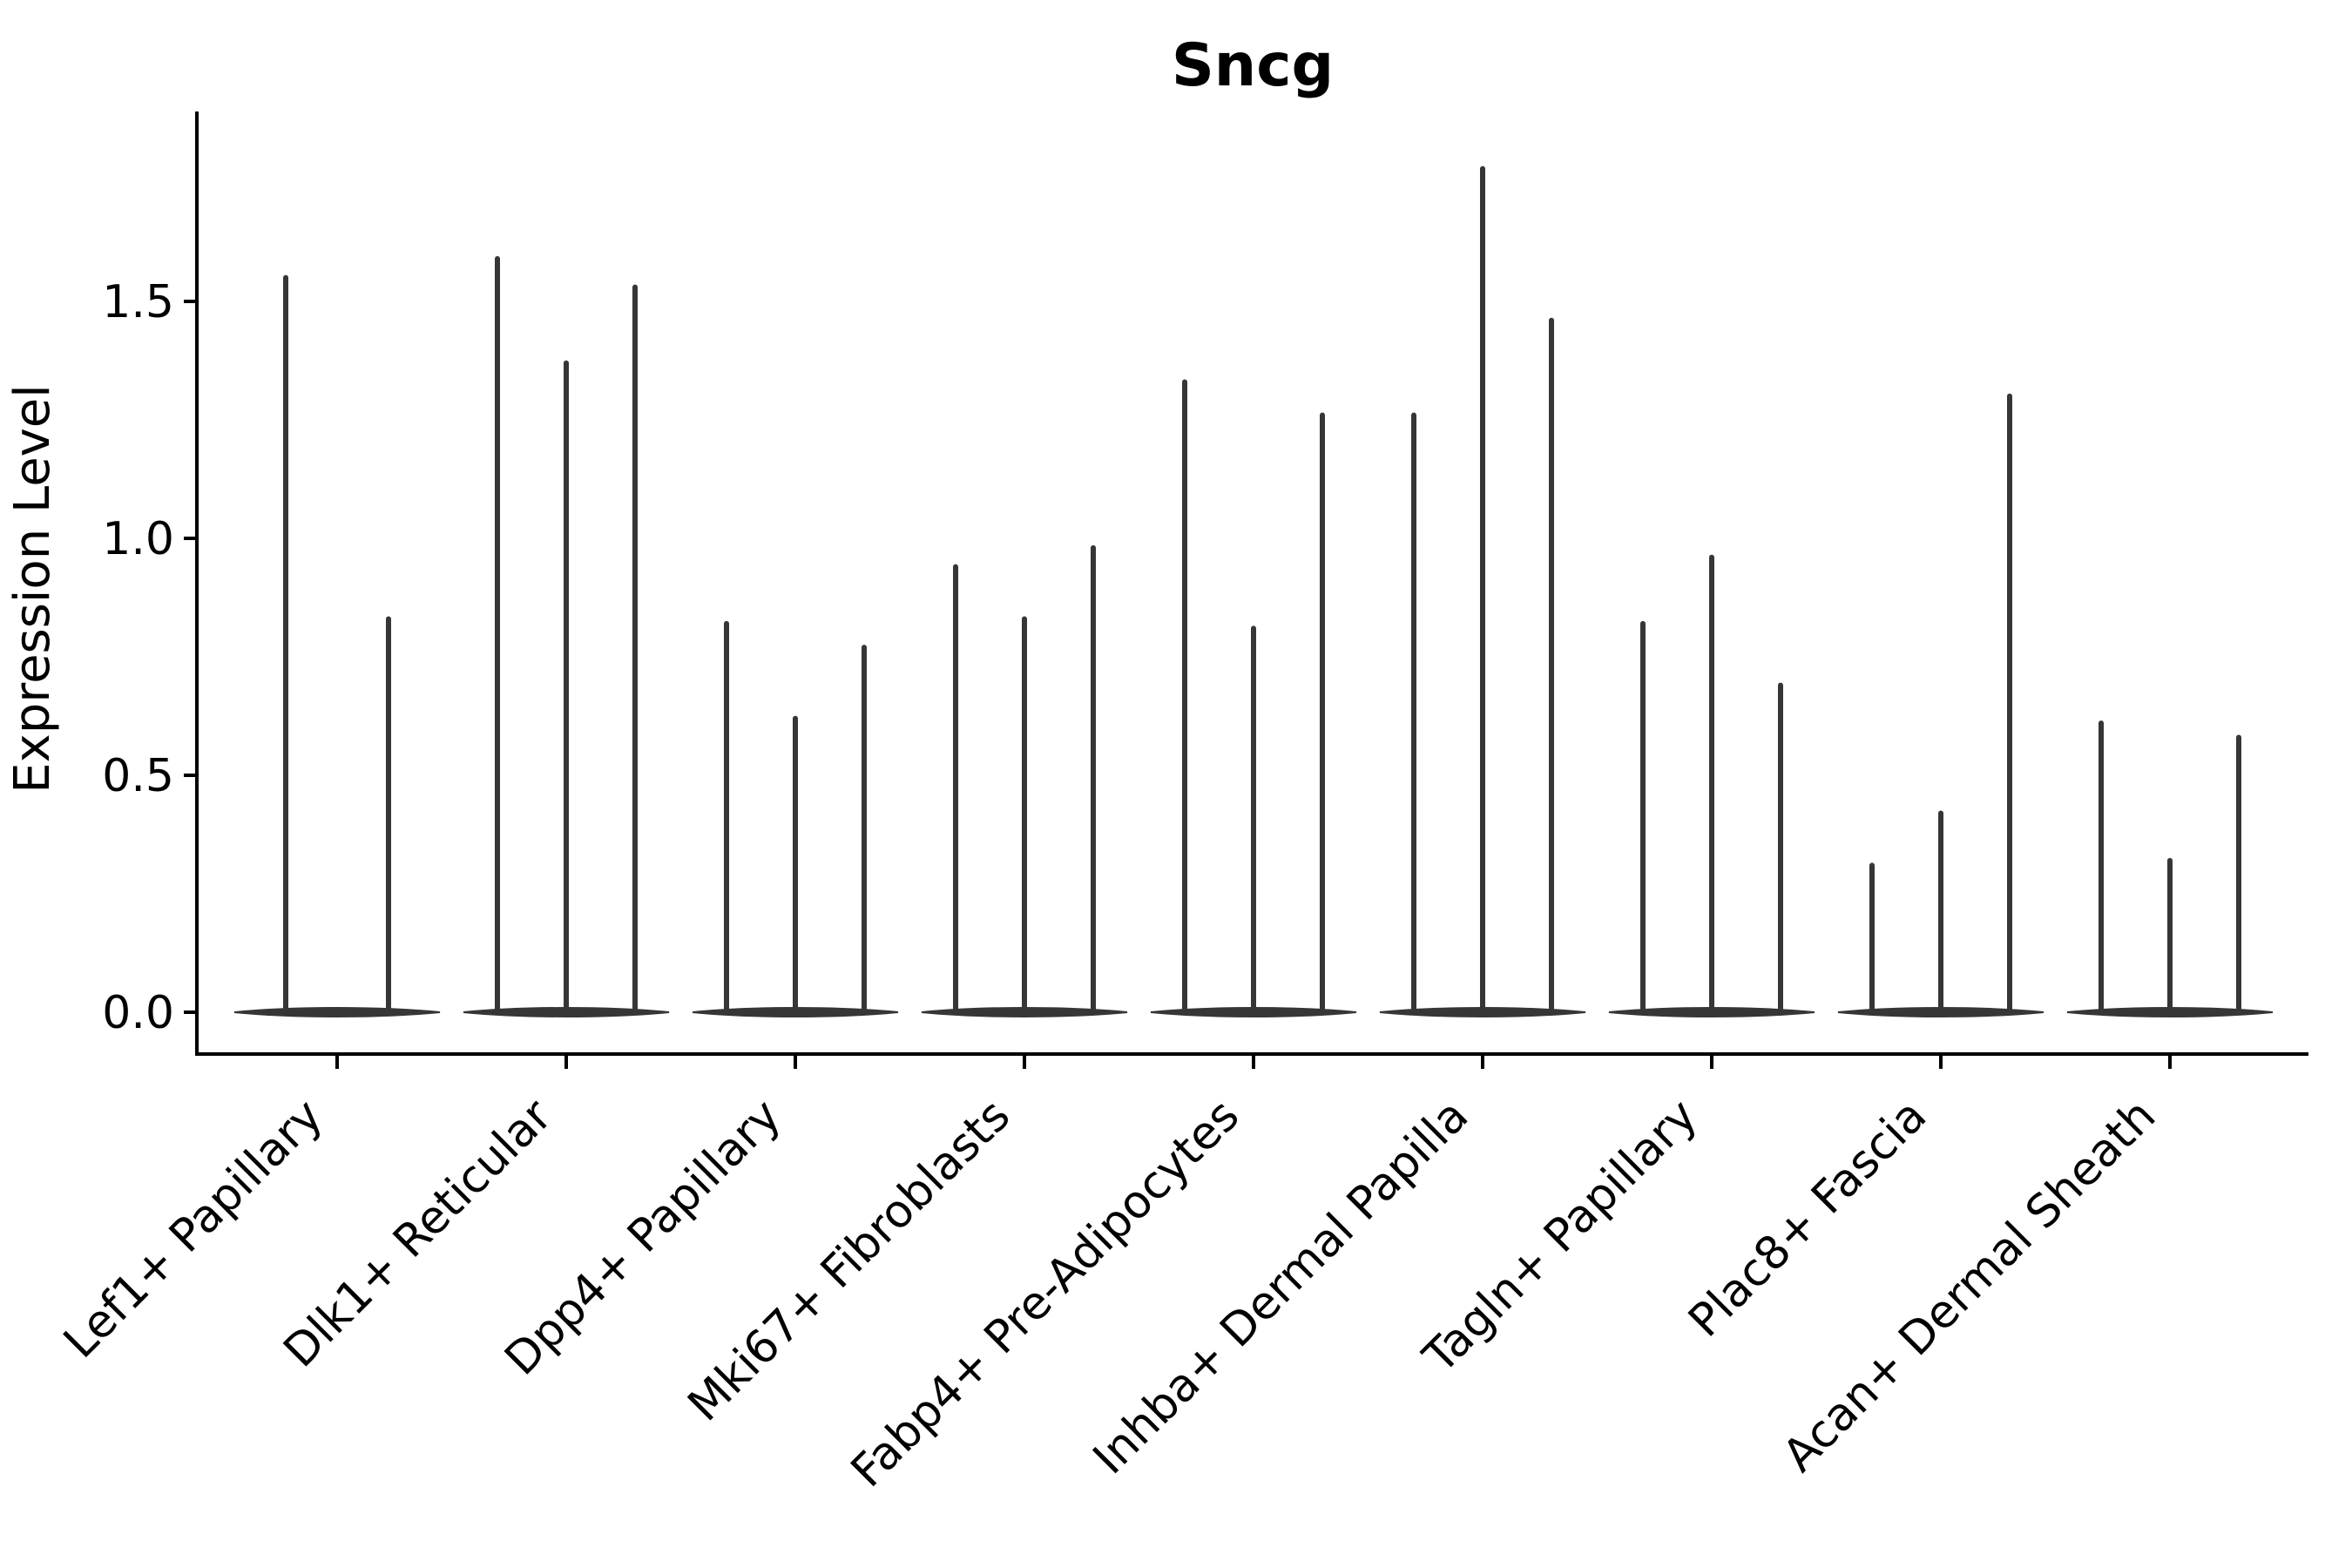 The height and width of the screenshot is (1568, 2352). I want to click on y-tick-label: 1.0, so click(138, 539).